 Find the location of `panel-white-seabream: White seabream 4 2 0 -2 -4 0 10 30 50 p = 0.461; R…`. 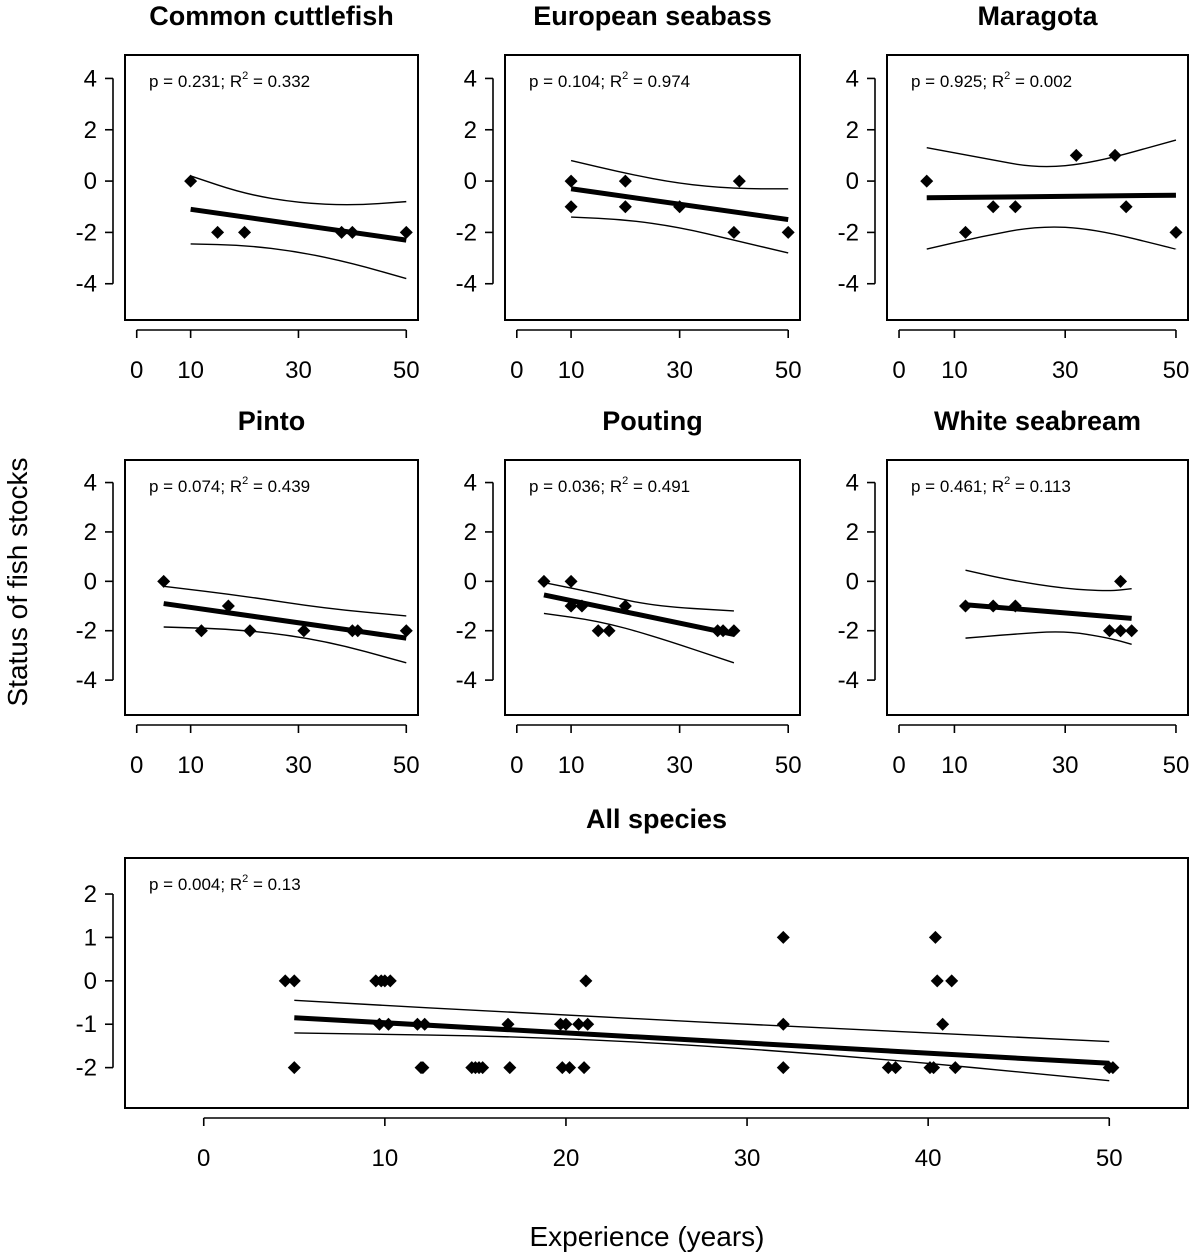

panel-white-seabream: White seabream 4 2 0 -2 -4 0 10 30 50 p = 0.461; R… is located at coordinates (1014, 592).